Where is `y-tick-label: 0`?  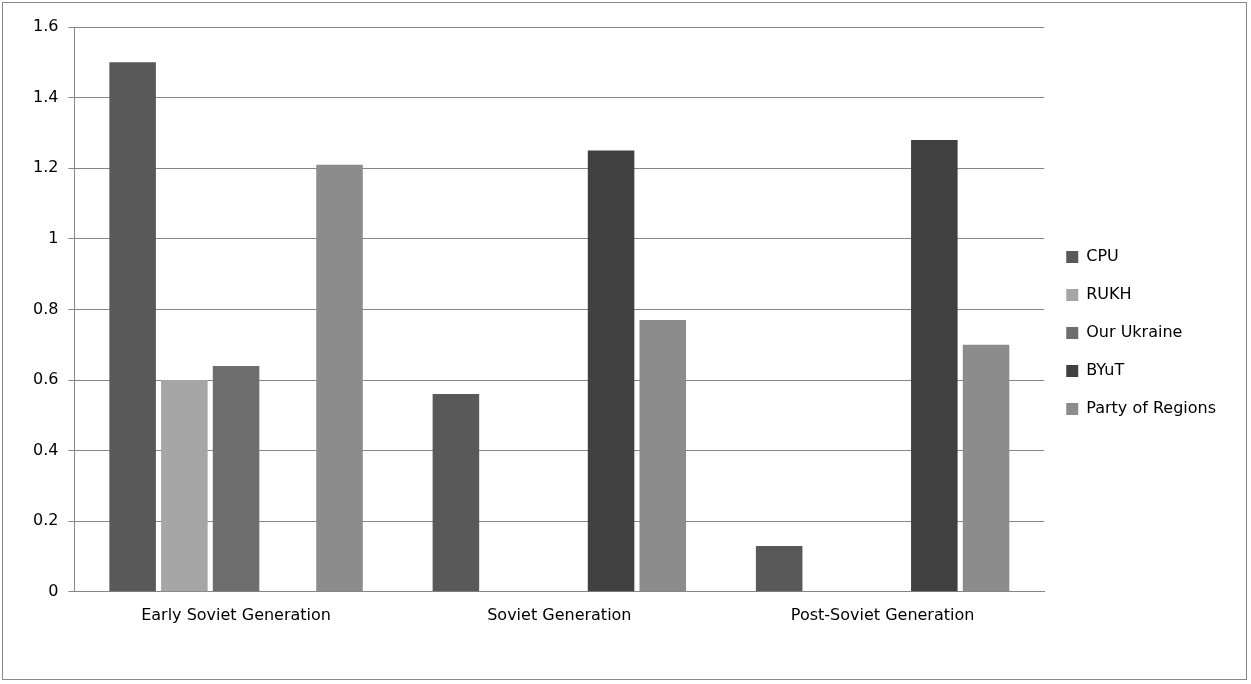 y-tick-label: 0 is located at coordinates (53, 590).